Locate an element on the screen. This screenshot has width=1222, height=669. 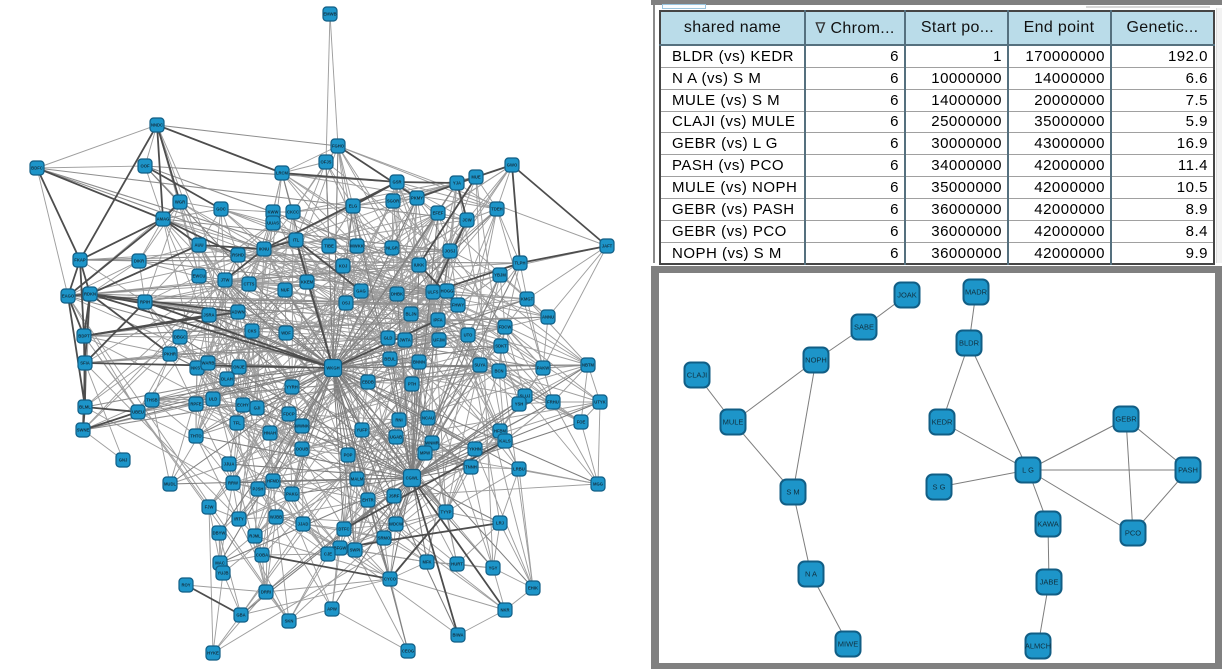
svg-text: FHWY is located at coordinates (458, 305).